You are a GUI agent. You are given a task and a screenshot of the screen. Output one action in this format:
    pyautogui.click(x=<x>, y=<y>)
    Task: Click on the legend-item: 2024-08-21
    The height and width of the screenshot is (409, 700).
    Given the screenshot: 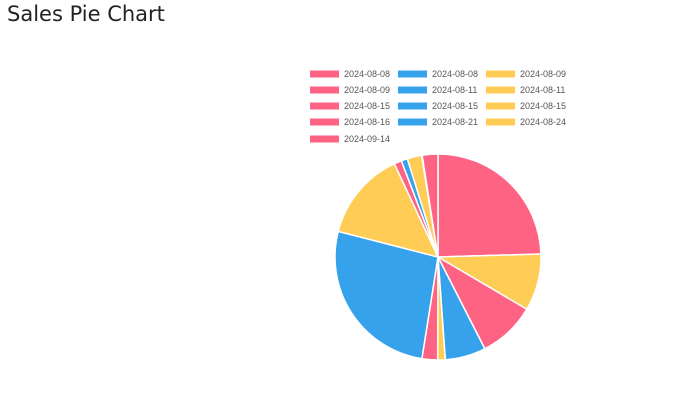 What is the action you would take?
    pyautogui.click(x=438, y=122)
    